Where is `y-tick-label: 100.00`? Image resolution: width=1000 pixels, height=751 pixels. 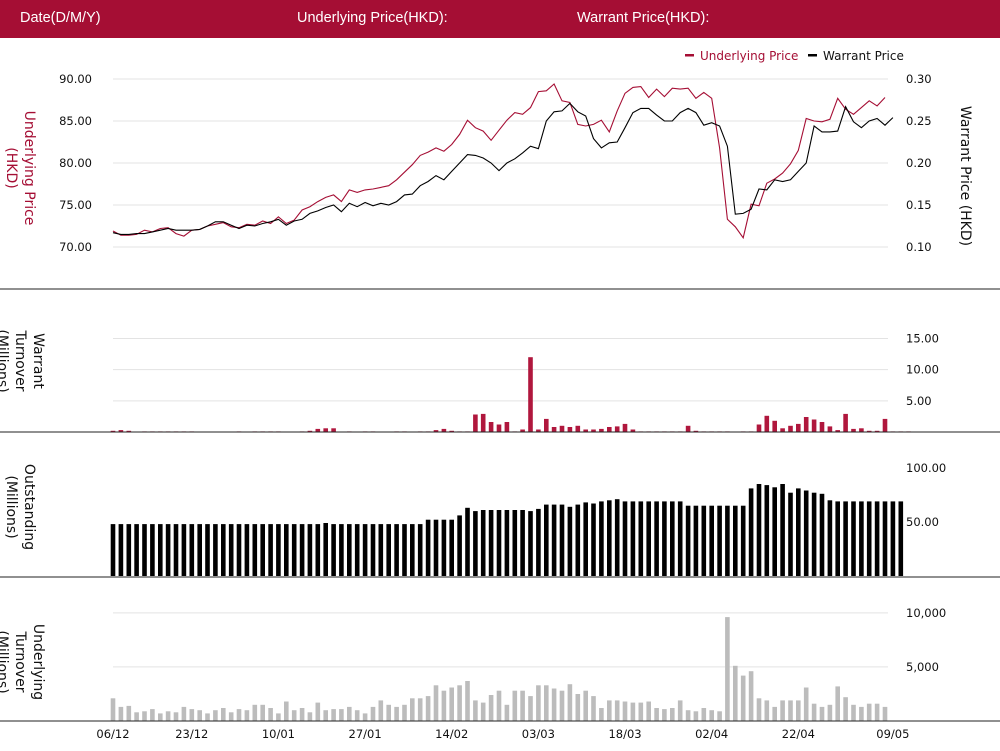
y-tick-label: 100.00 is located at coordinates (926, 468).